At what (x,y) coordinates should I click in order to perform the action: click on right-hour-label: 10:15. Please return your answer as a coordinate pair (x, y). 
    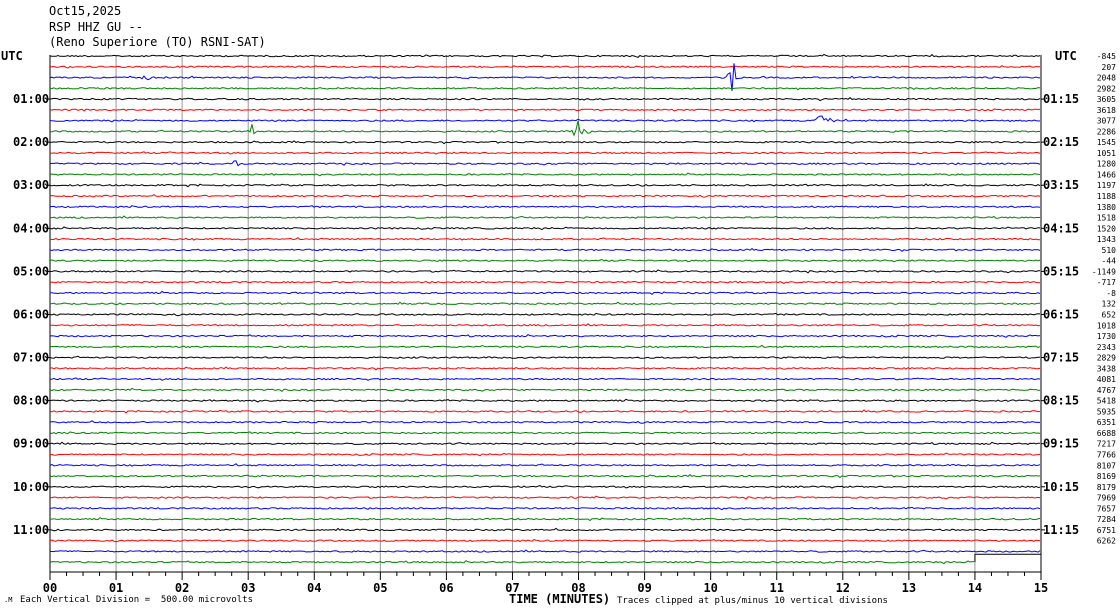
    Looking at the image, I should click on (1061, 487).